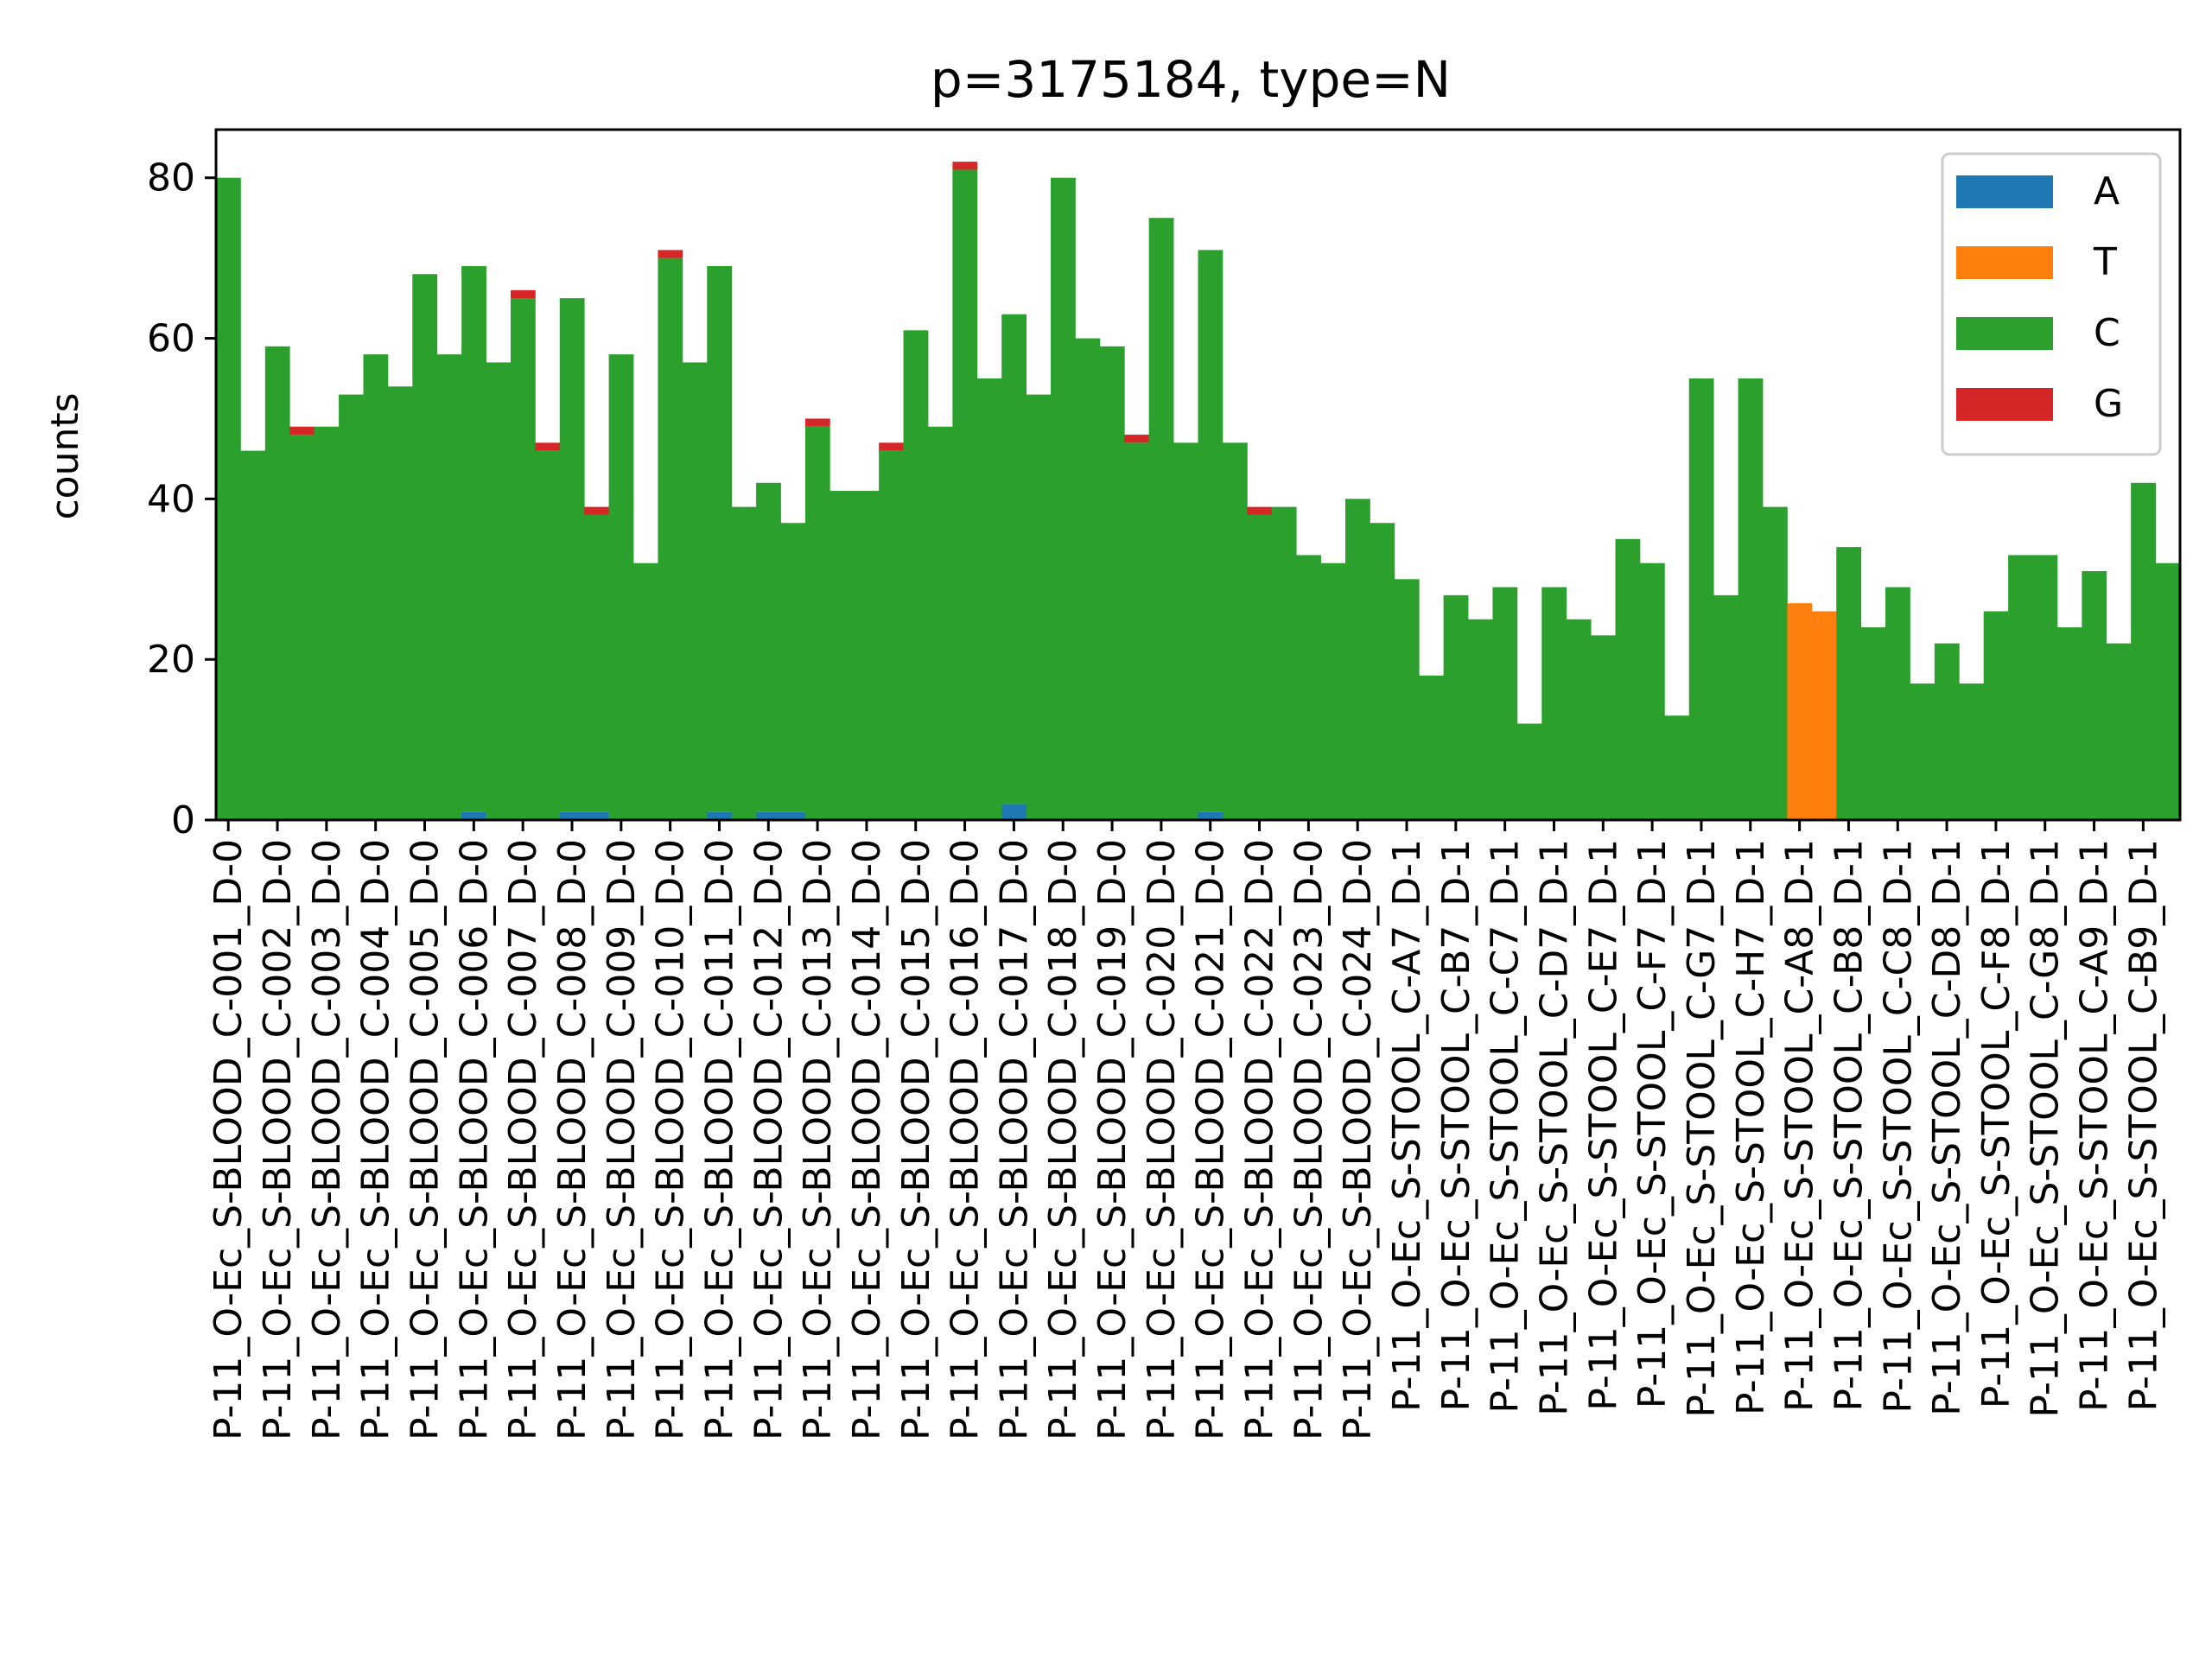  Describe the element at coordinates (2005, 191) in the screenshot. I see `legend-swatch-A` at that location.